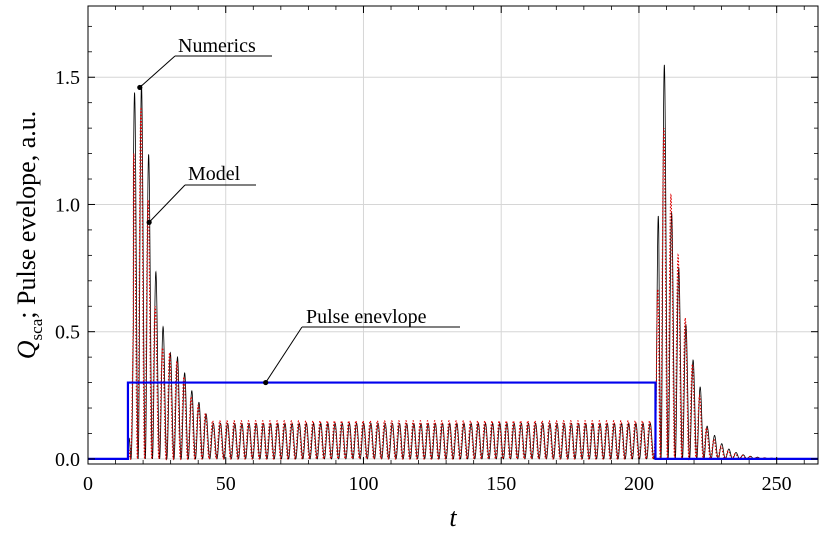 Image resolution: width=830 pixels, height=533 pixels. I want to click on annotation-leader-numerics, so click(157, 71).